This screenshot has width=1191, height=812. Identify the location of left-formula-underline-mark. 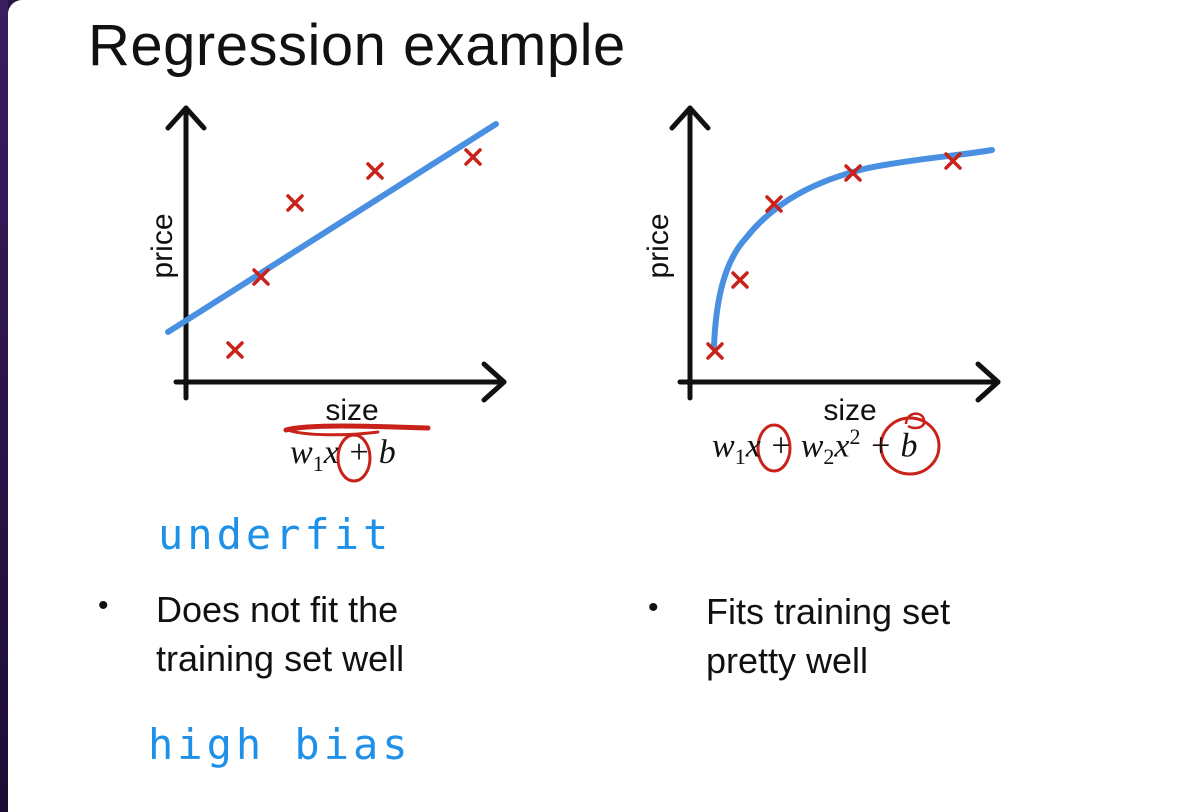
(357, 428).